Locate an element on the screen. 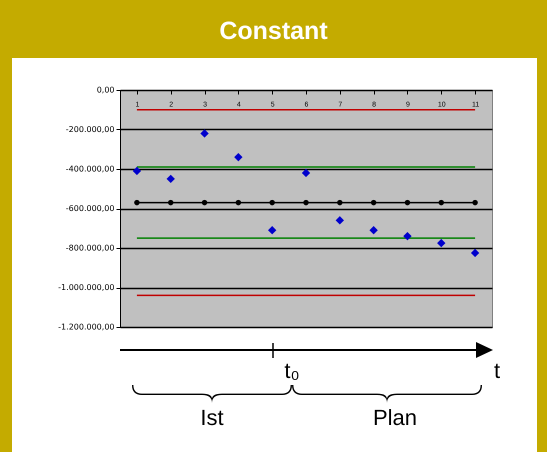  text: Ist is located at coordinates (212, 417).